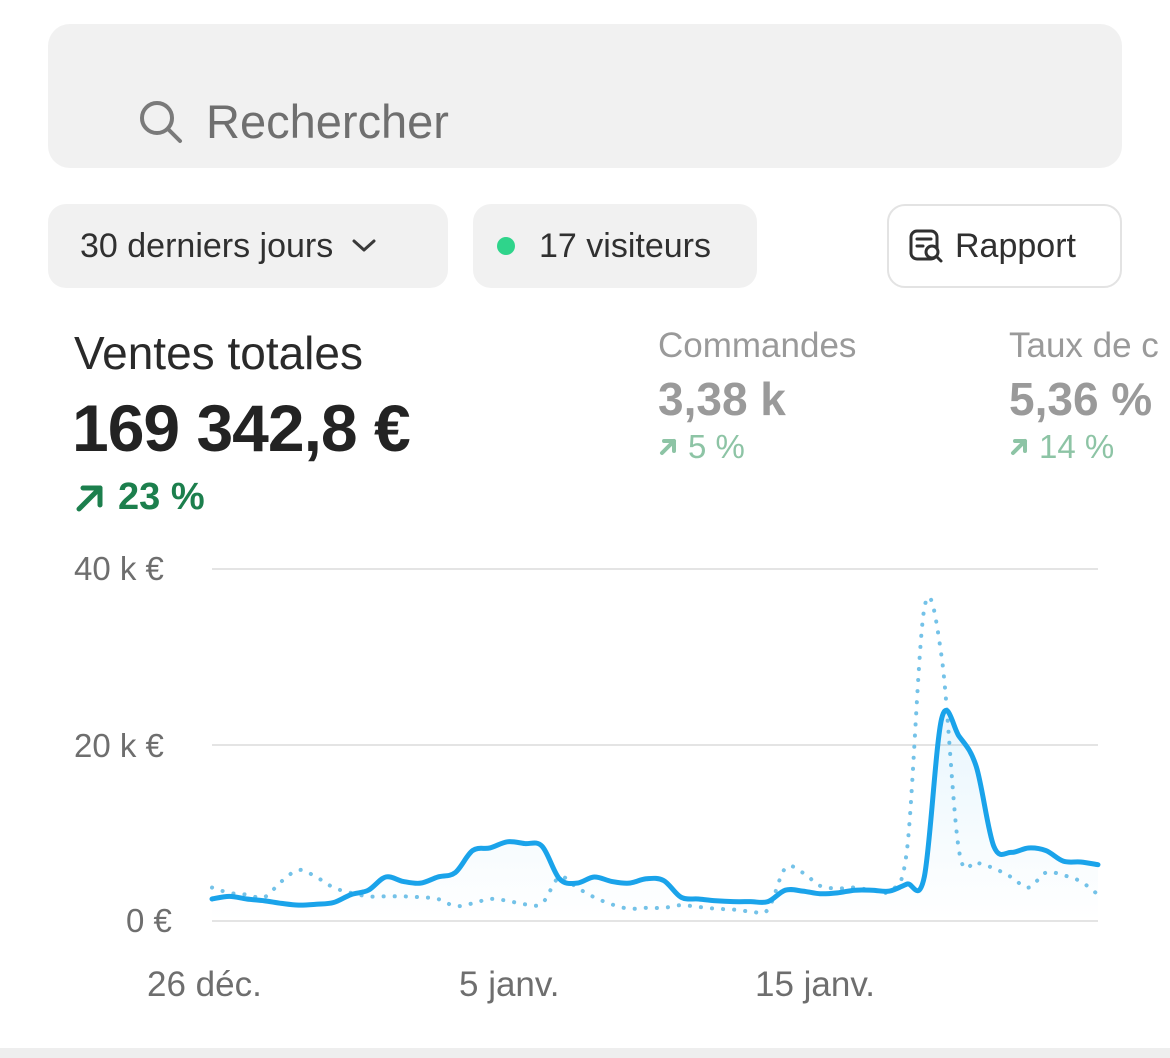 The height and width of the screenshot is (1058, 1170). I want to click on orders-value: 3,38 k, so click(722, 399).